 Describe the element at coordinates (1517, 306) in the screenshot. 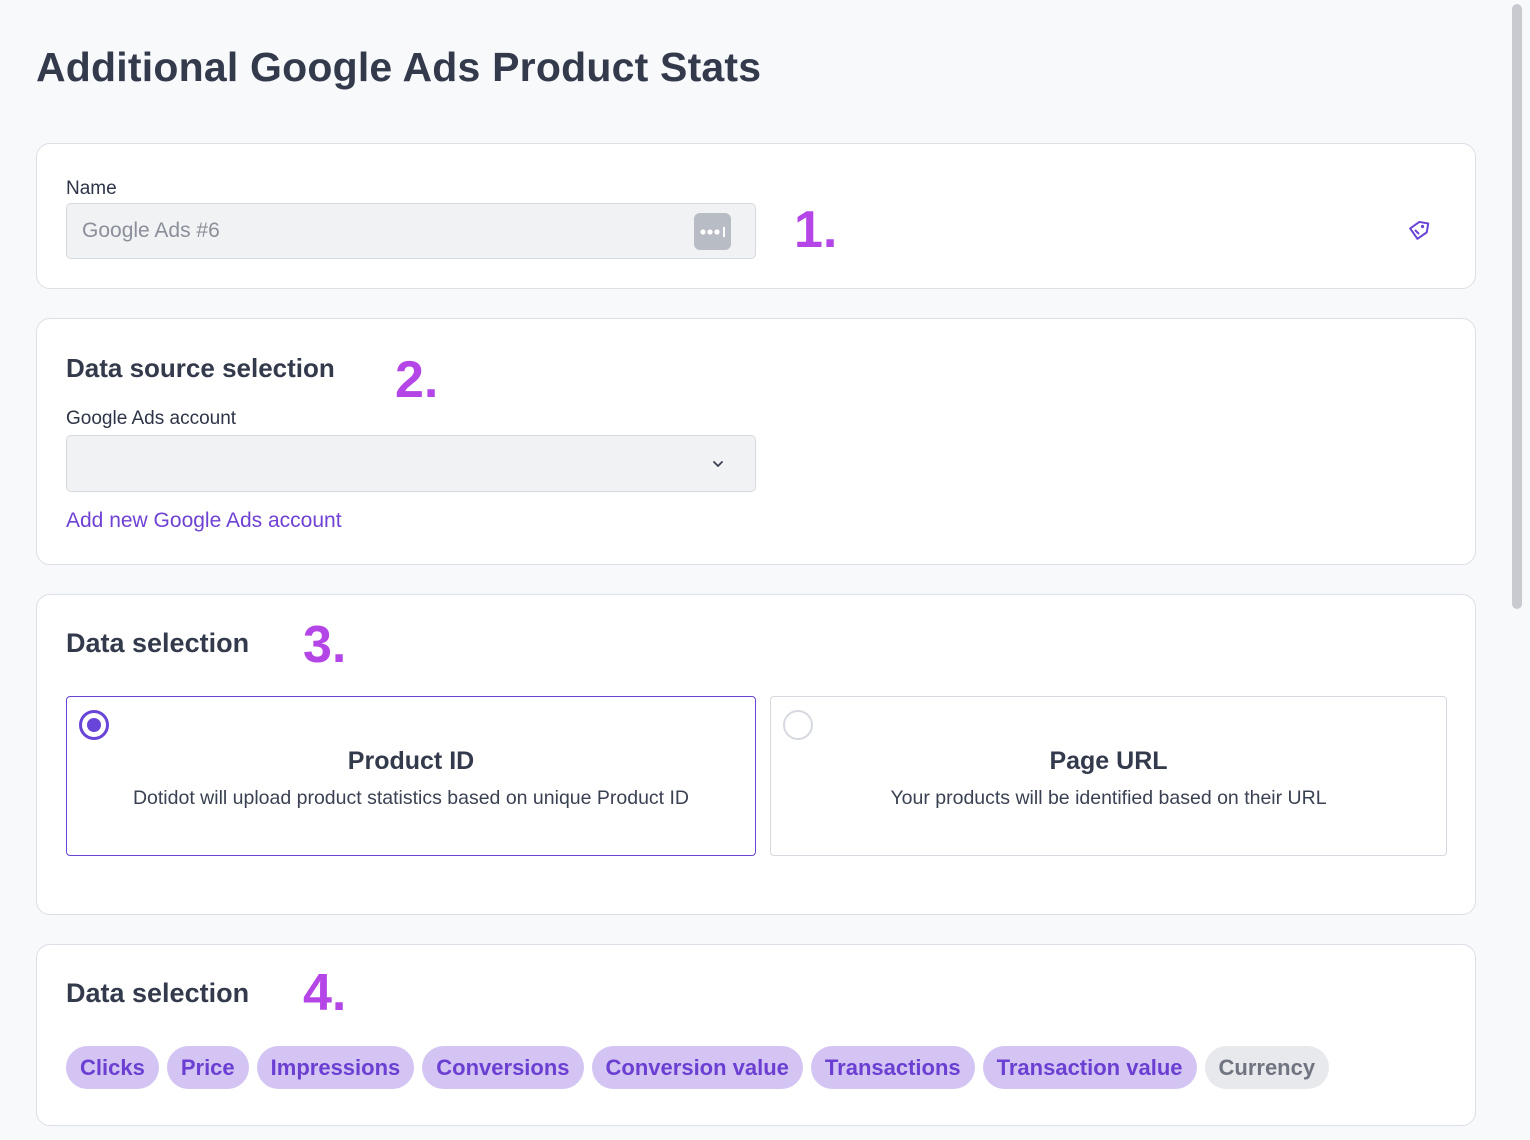

I see `scrollbar-thumb` at that location.